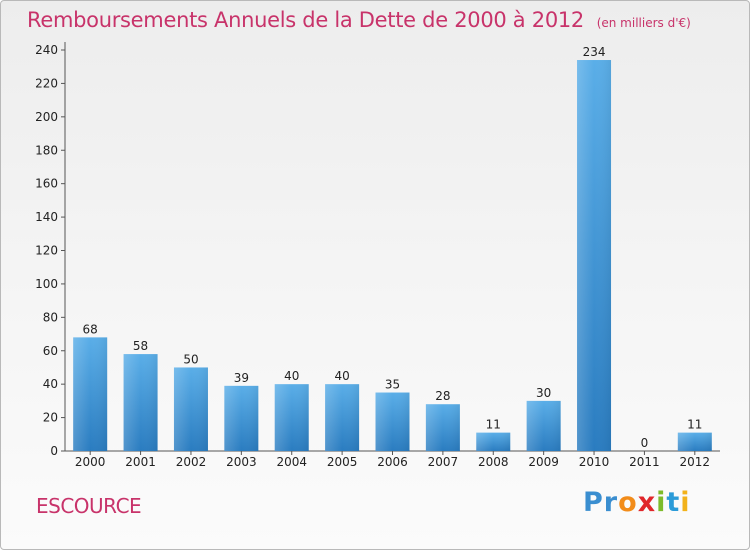 The image size is (750, 550). What do you see at coordinates (46, 284) in the screenshot?
I see `y-tick-label: 100` at bounding box center [46, 284].